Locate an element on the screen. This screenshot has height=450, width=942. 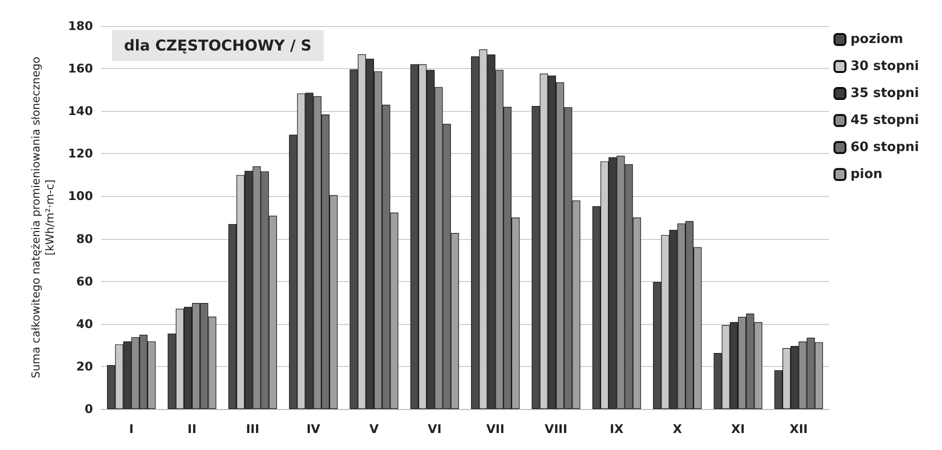
x-tick-label: VII is located at coordinates (495, 429).